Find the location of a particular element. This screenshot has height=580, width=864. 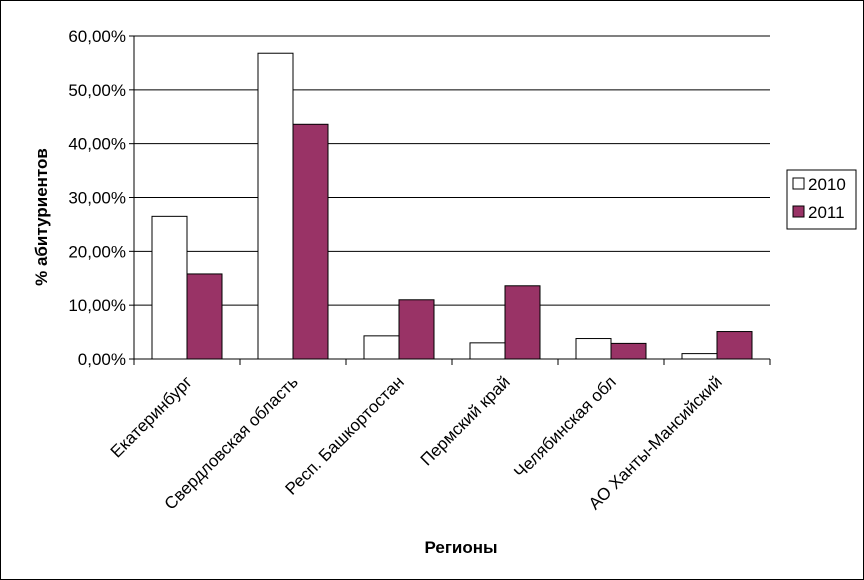

legend-swatch-2011 is located at coordinates (798, 211).